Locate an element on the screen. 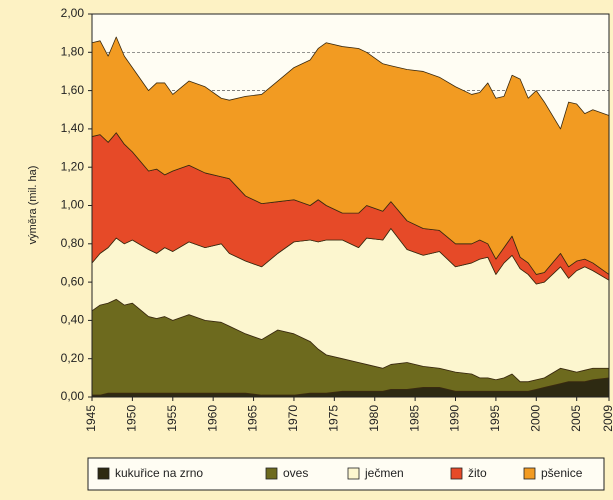 The width and height of the screenshot is (613, 500). x-tick-label: 1990 is located at coordinates (455, 418).